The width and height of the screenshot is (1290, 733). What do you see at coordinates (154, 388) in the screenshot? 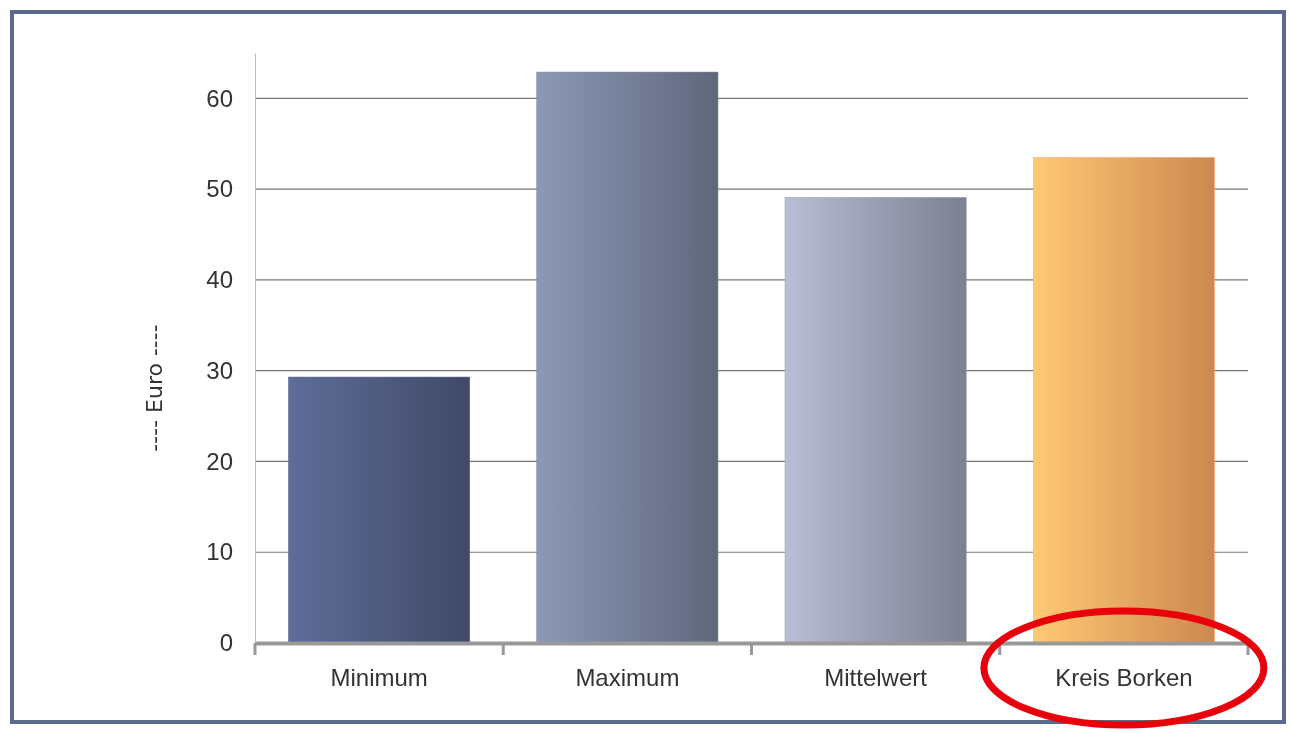
I see `y-axis-title: ---- Euro ----` at bounding box center [154, 388].